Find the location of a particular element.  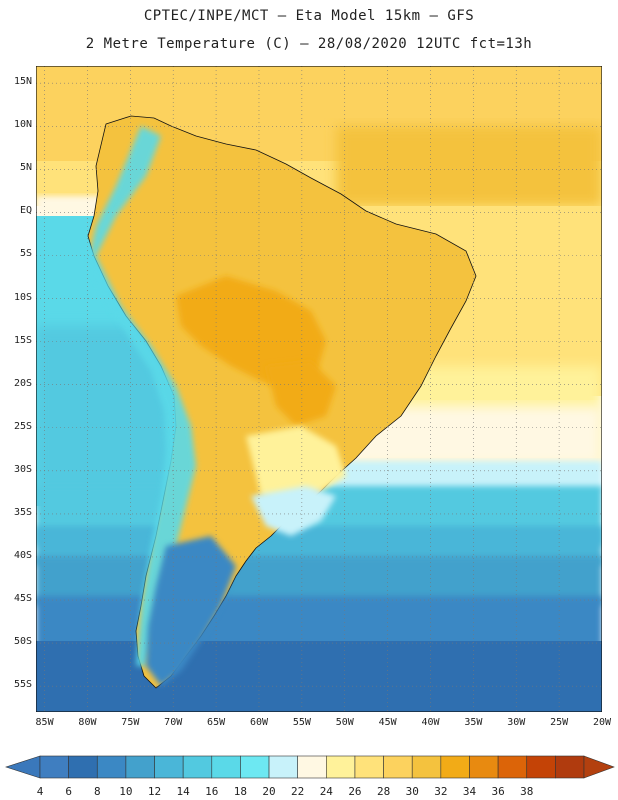

warm-core-east is located at coordinates (301, 393).